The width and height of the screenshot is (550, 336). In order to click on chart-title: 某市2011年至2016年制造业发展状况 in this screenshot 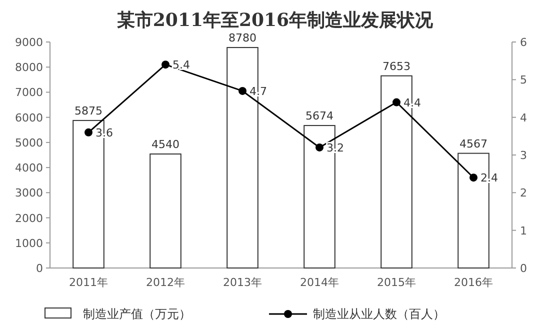, I will do `click(275, 20)`.